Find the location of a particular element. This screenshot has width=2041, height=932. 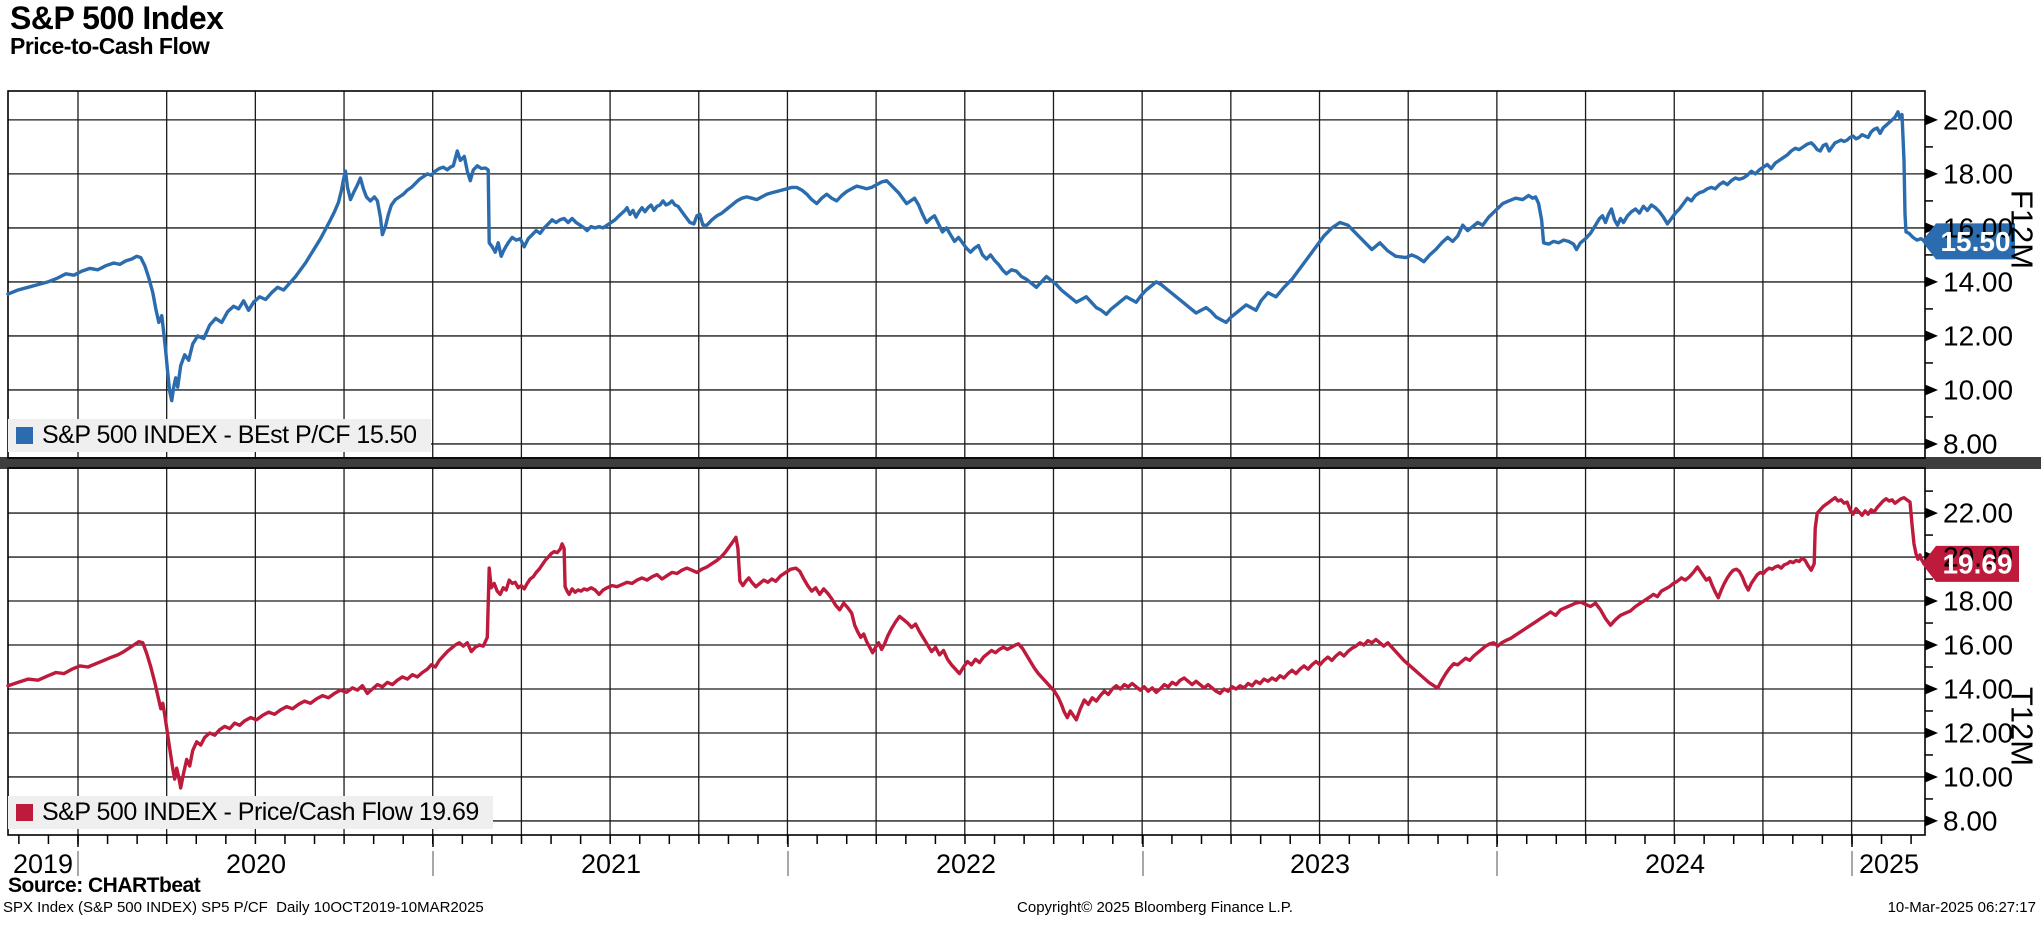

x-axis-year-label: 2020 is located at coordinates (256, 864).